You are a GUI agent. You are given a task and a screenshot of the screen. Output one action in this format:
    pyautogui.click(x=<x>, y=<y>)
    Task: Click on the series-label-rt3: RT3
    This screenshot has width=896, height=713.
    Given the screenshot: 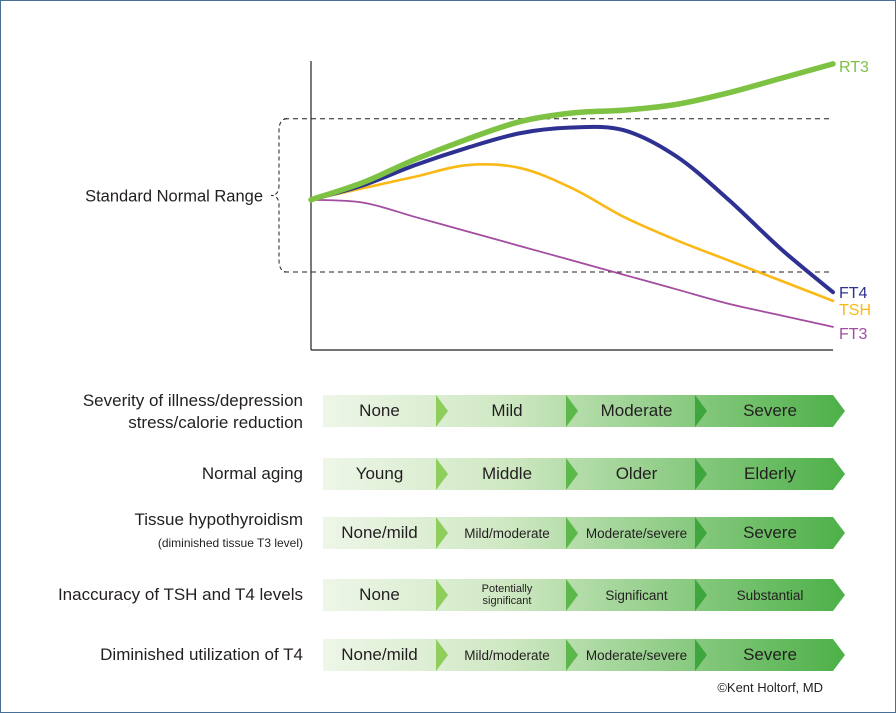 What is the action you would take?
    pyautogui.click(x=854, y=67)
    